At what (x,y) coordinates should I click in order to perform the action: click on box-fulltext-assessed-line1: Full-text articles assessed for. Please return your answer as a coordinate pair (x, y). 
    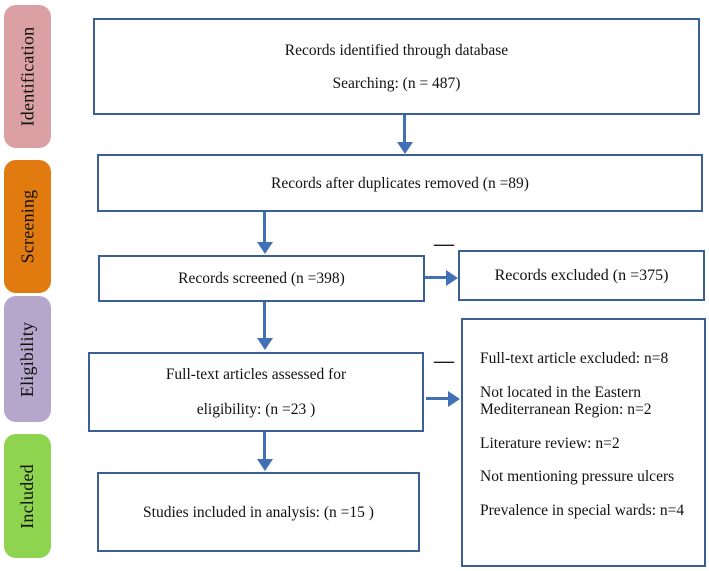
    Looking at the image, I should click on (256, 374).